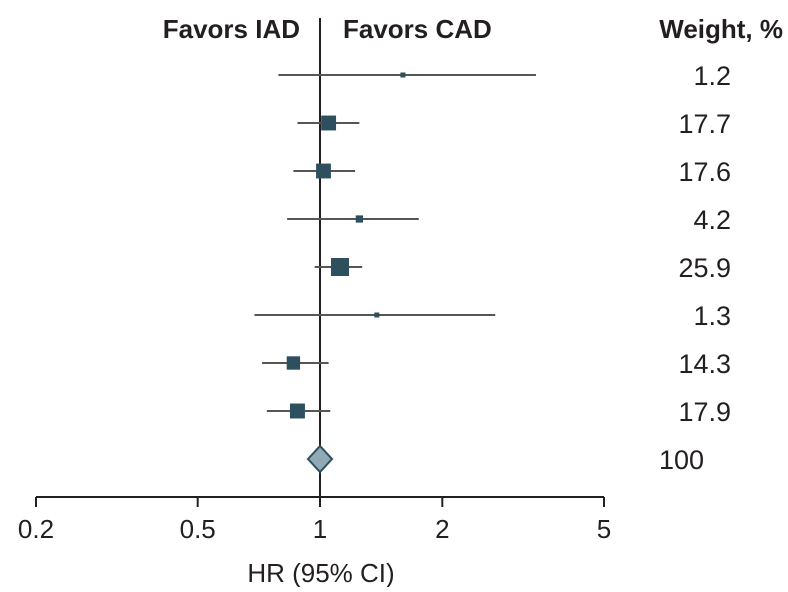 The width and height of the screenshot is (788, 592). I want to click on weight-value: 17.7, so click(704, 124).